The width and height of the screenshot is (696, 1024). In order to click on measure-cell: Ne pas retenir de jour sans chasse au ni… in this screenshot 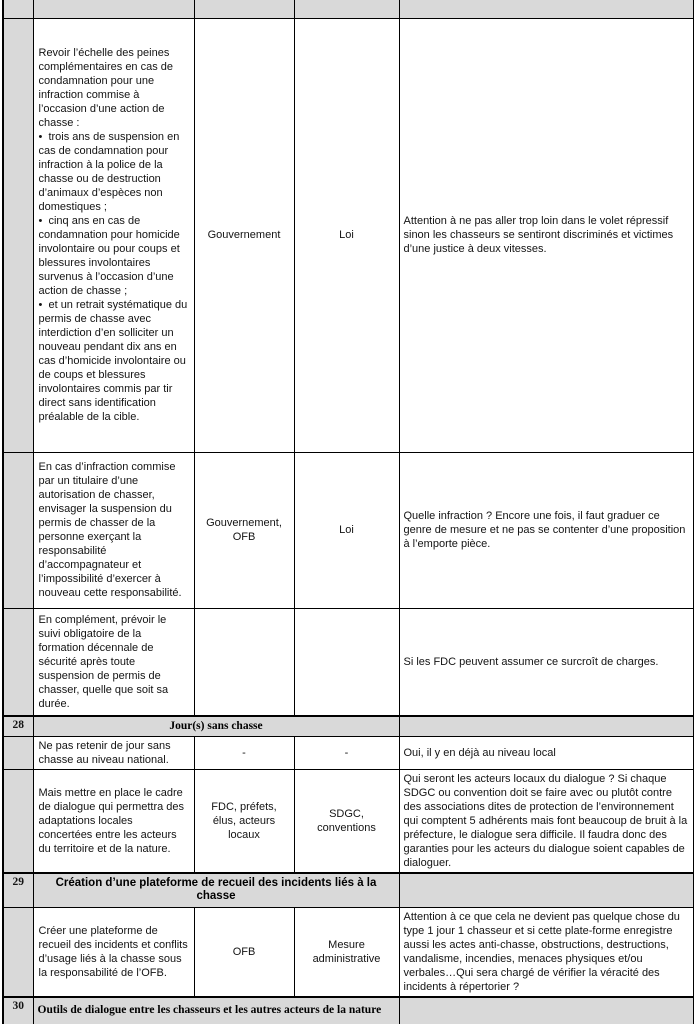, I will do `click(113, 752)`.